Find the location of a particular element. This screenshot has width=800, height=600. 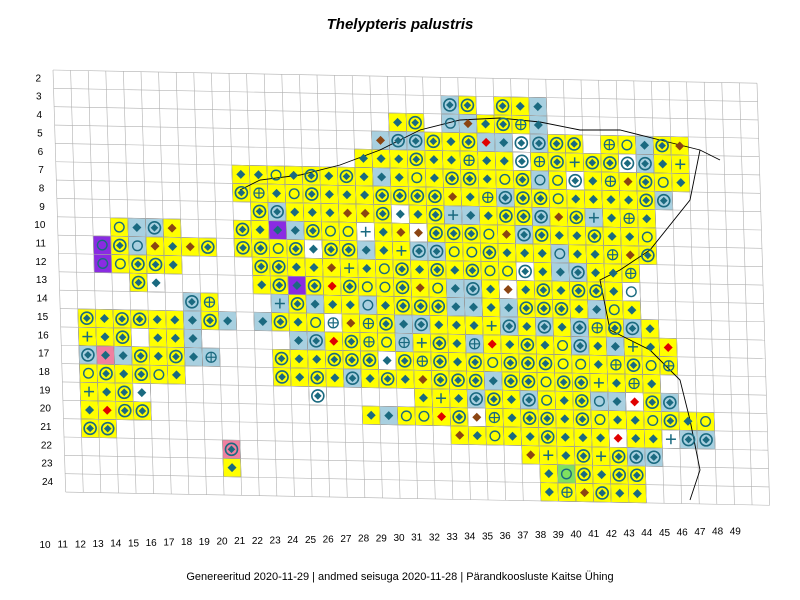

y-axis-label: 5 is located at coordinates (40, 133).